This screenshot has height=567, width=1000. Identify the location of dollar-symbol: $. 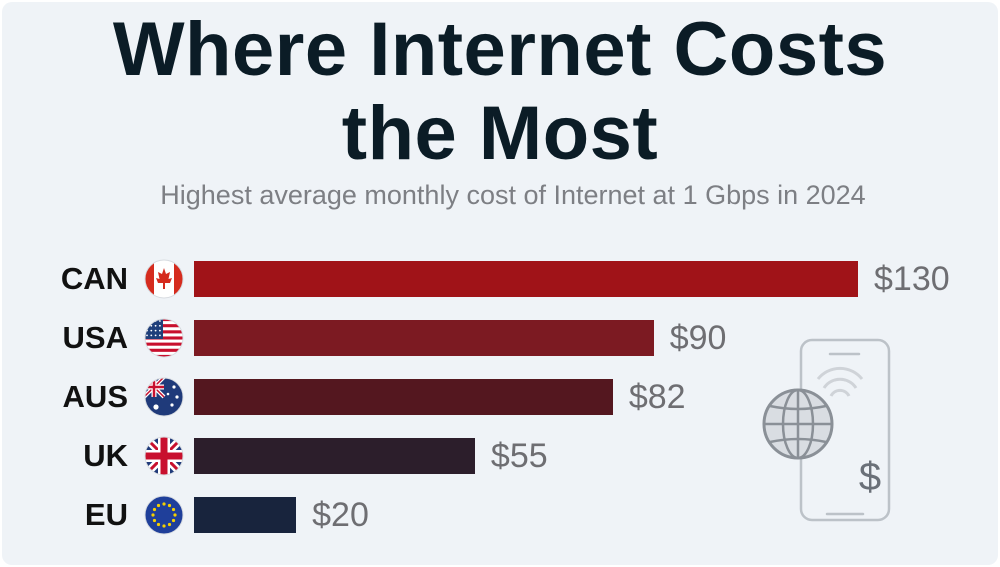
(870, 477).